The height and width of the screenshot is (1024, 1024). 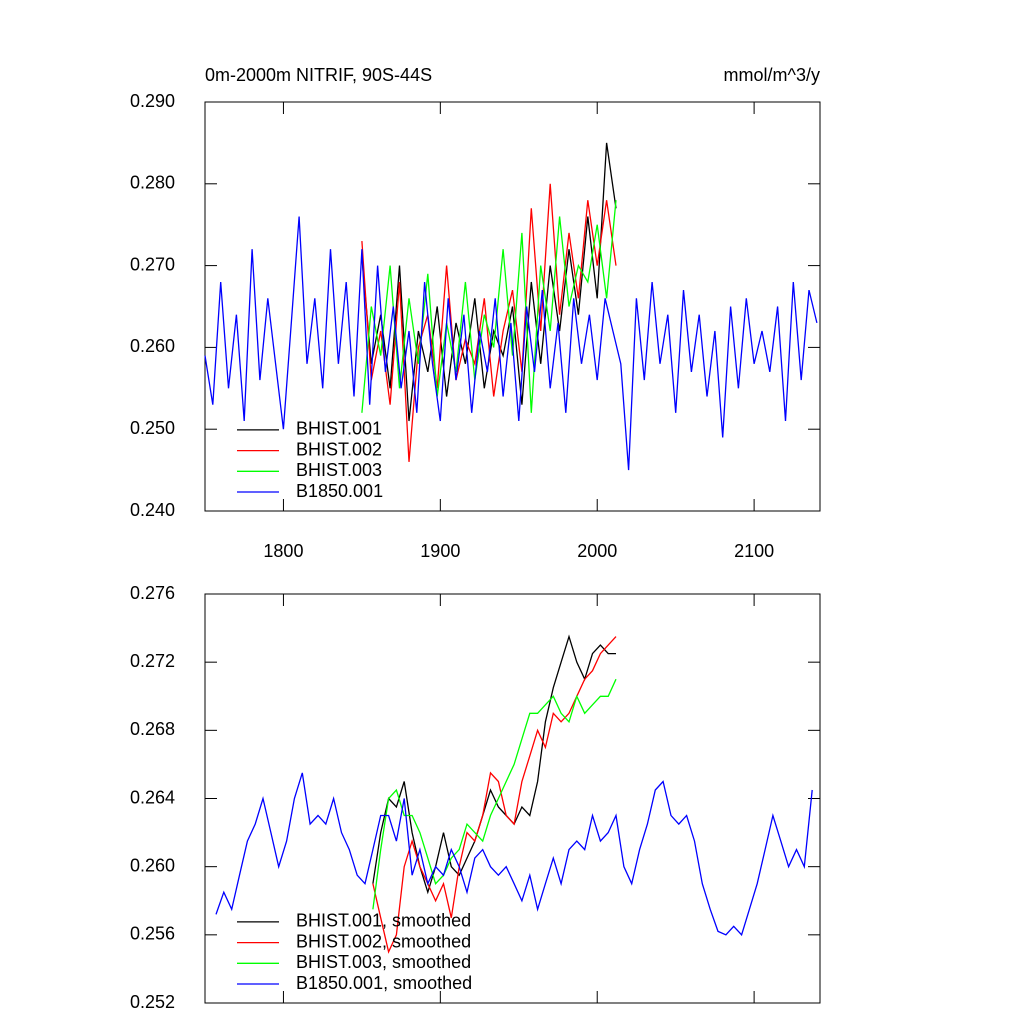 What do you see at coordinates (152, 593) in the screenshot?
I see `y-tick-label: 0.276` at bounding box center [152, 593].